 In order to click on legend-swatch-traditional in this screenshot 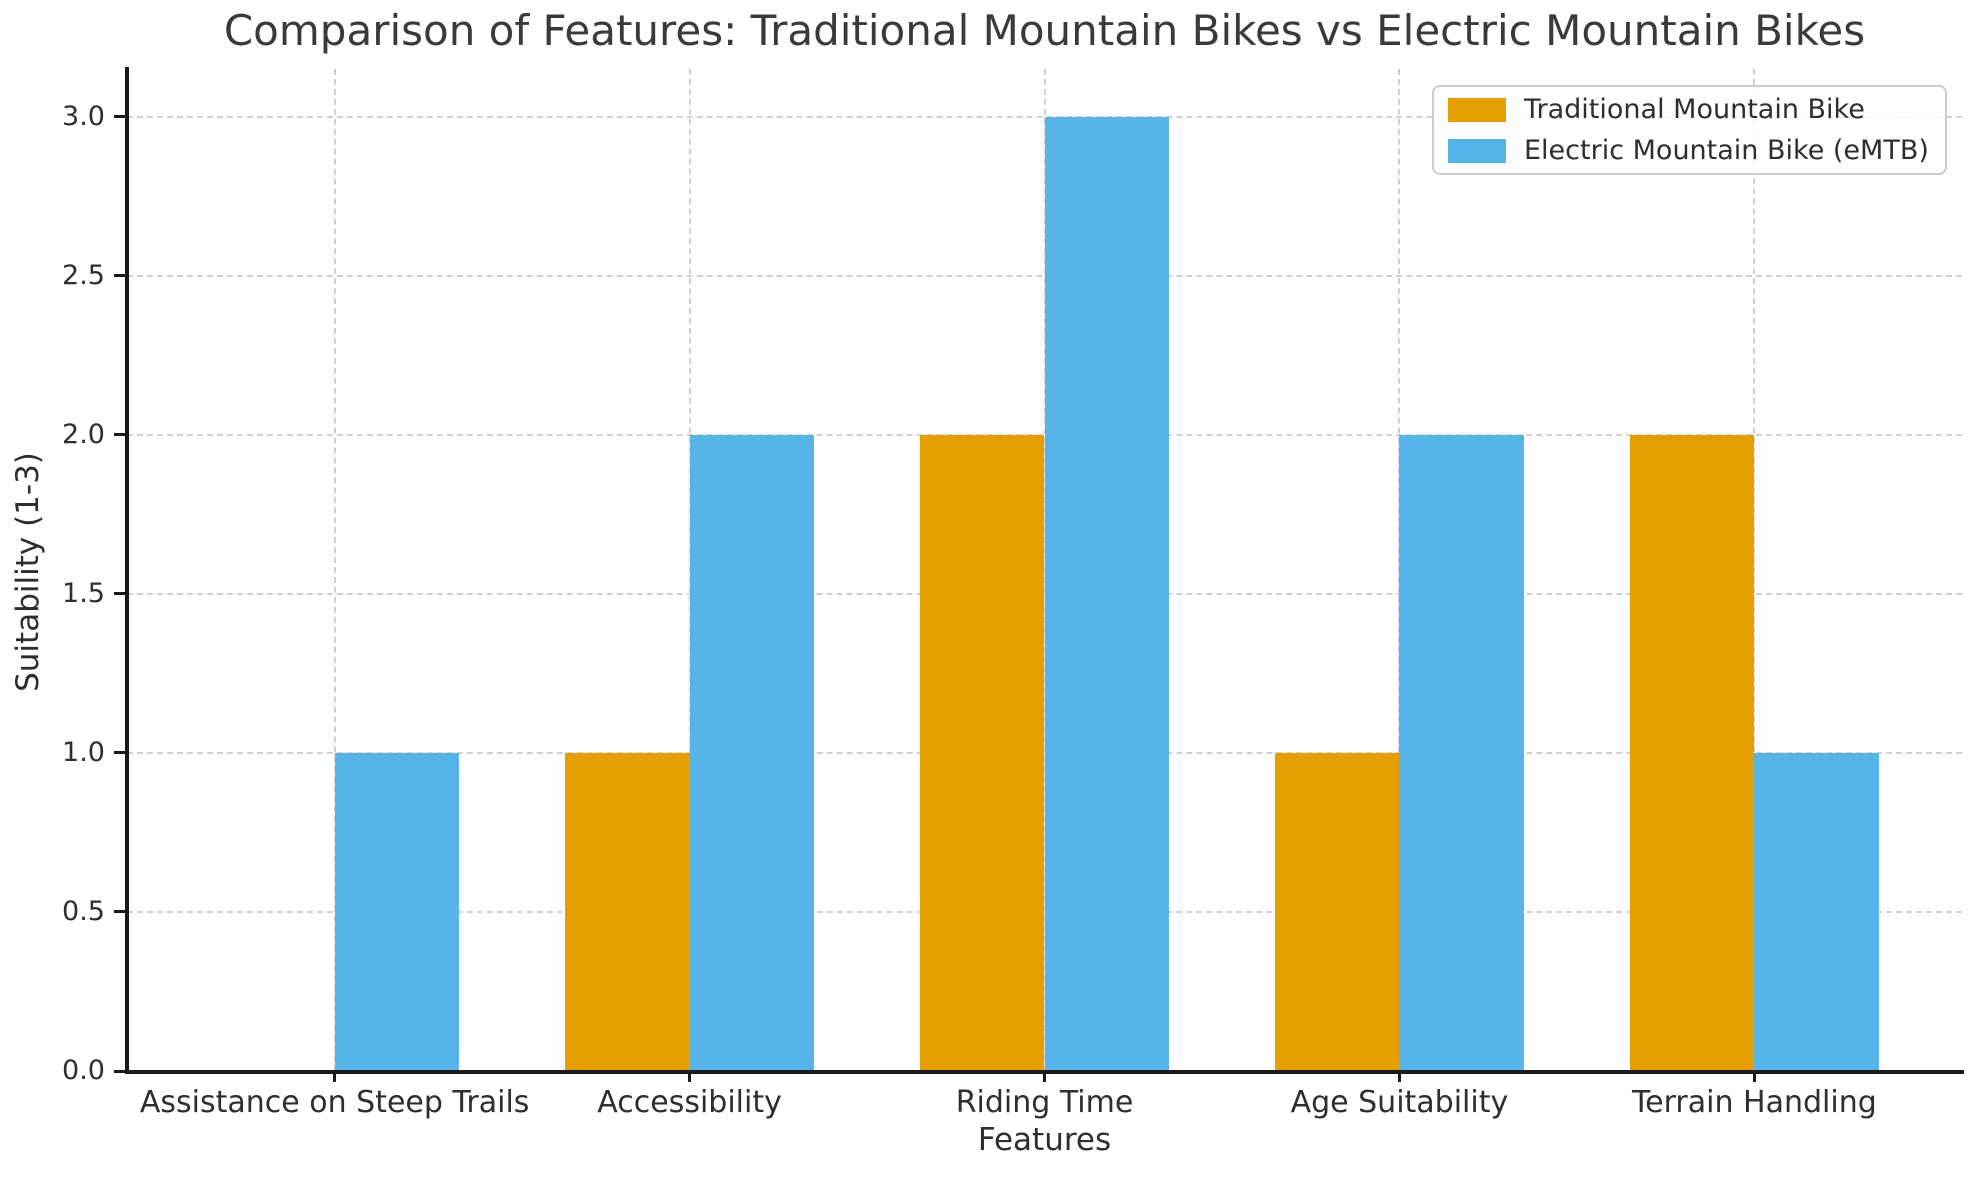, I will do `click(1477, 109)`.